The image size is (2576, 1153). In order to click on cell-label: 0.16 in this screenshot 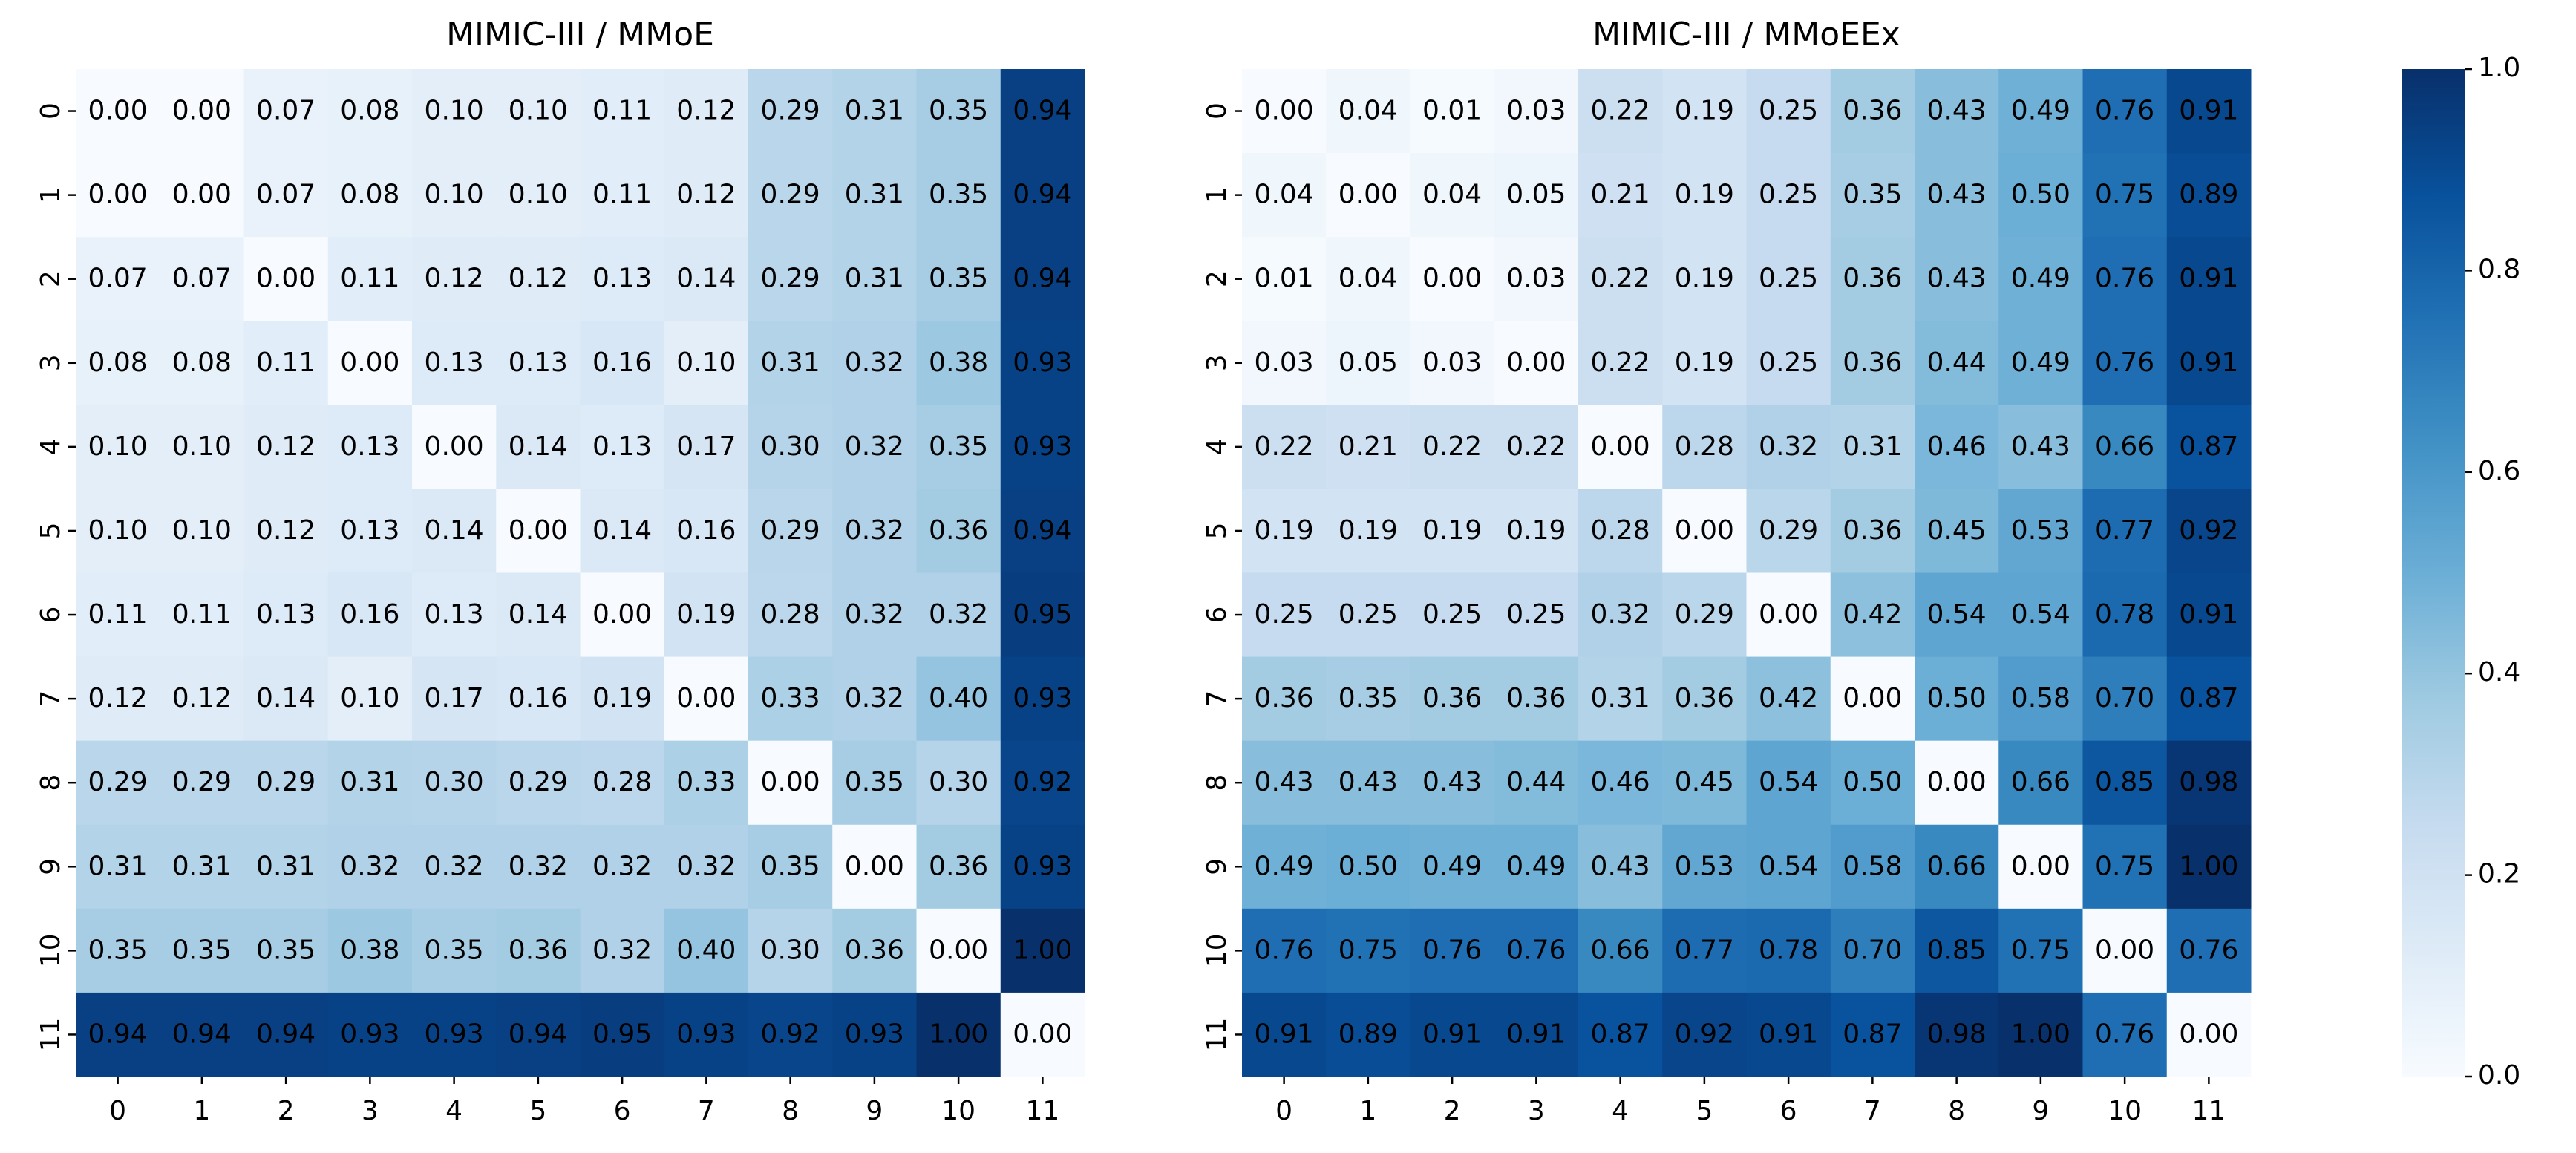, I will do `click(539, 698)`.